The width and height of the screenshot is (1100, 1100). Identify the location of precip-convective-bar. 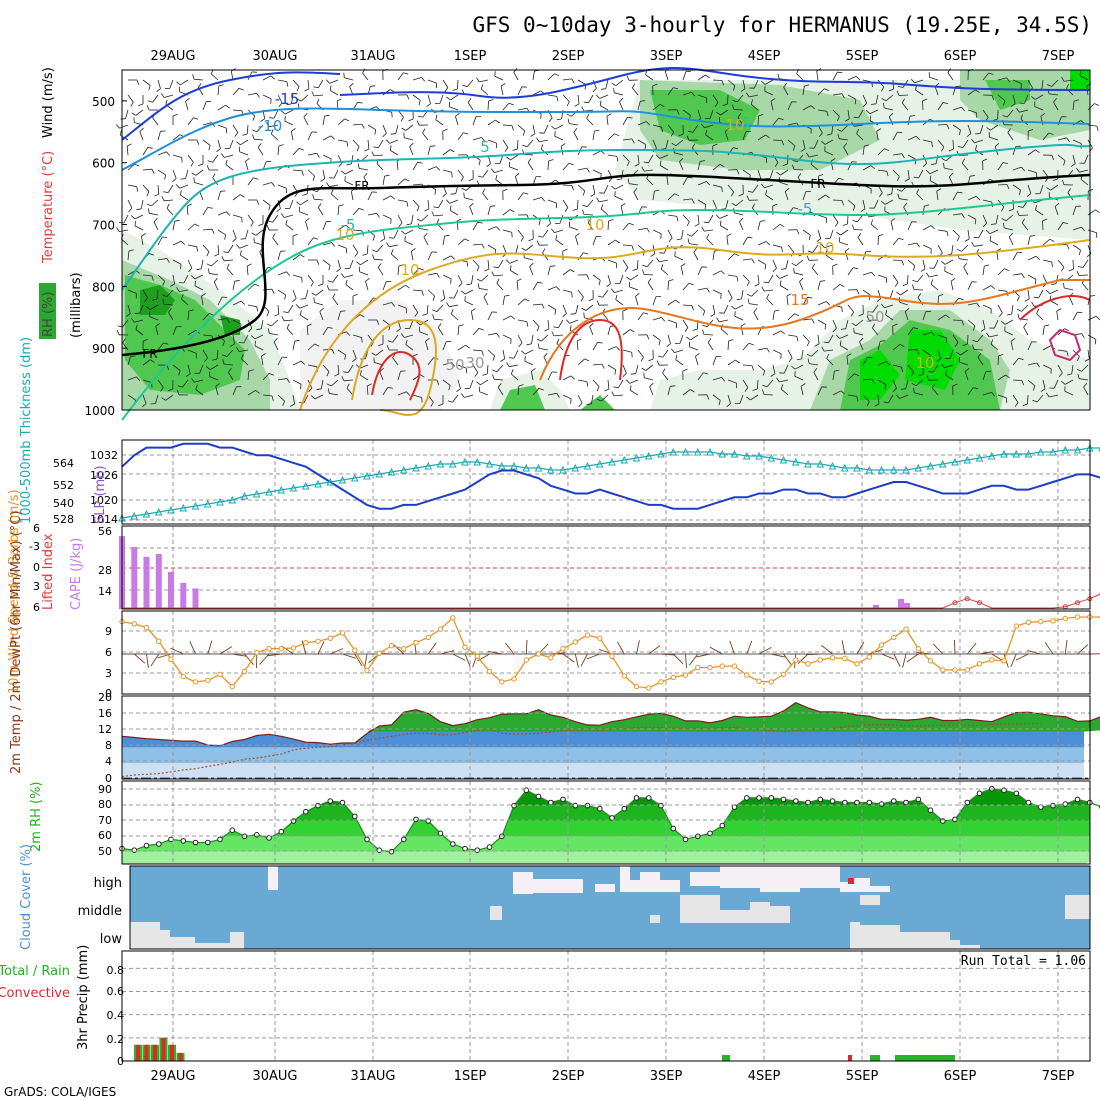
(180, 1056).